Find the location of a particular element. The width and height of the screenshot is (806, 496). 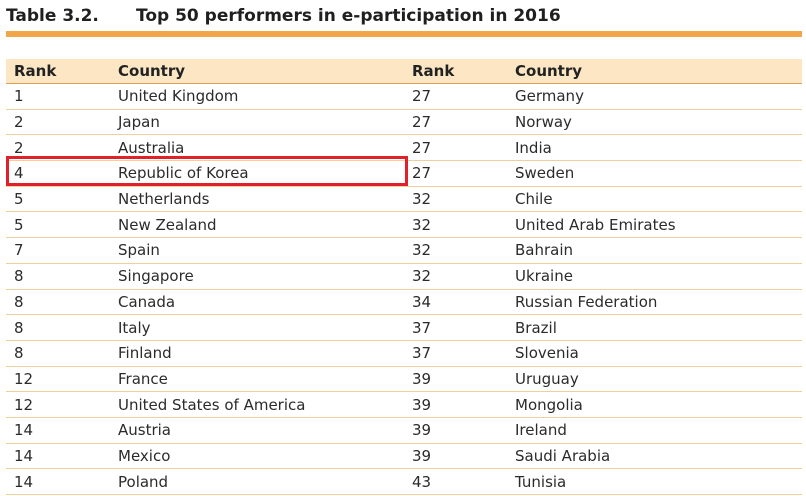

rank-cell-right: 34 is located at coordinates (422, 301).